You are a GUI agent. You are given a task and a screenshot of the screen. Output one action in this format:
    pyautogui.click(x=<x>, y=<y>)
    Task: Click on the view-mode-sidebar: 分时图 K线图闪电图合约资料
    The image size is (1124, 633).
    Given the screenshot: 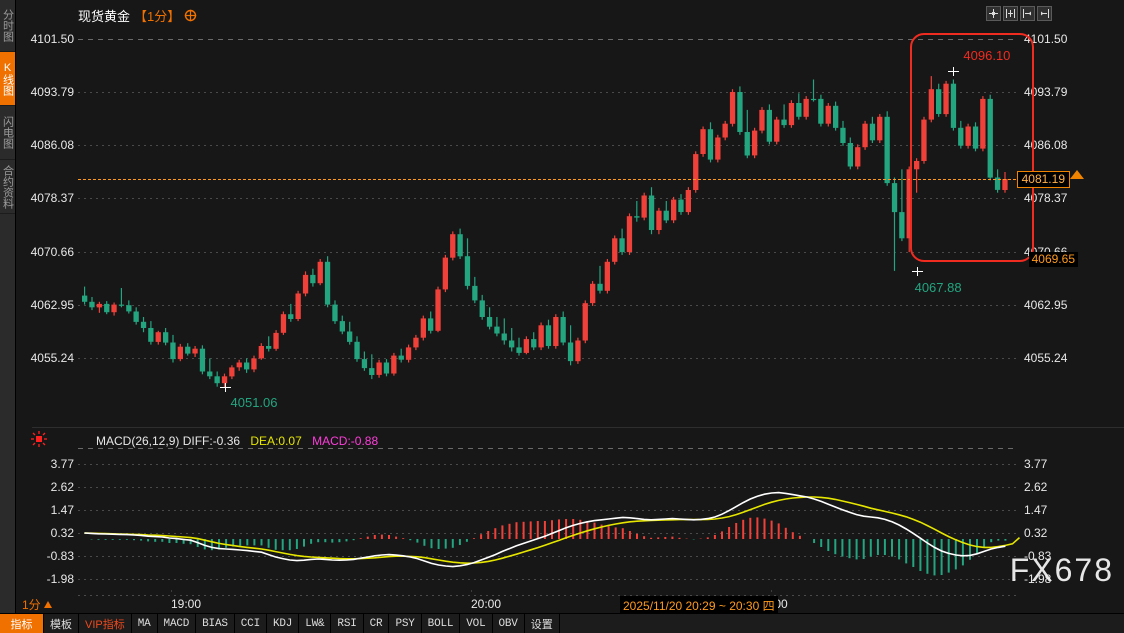 What is the action you would take?
    pyautogui.click(x=8, y=306)
    